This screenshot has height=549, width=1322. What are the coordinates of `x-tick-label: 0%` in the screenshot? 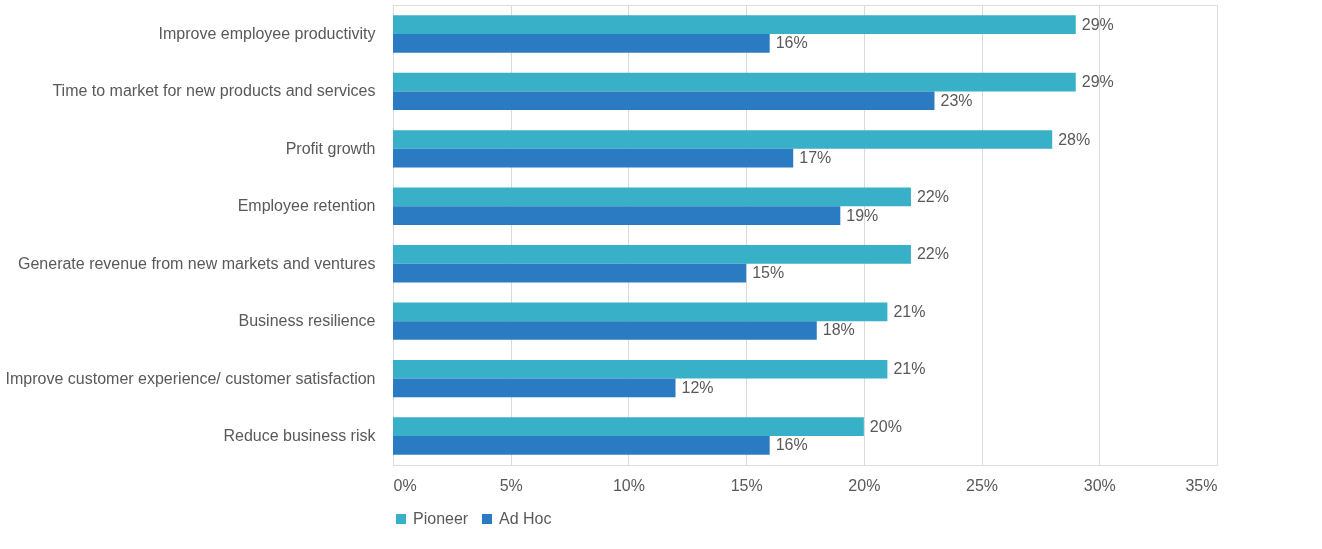 It's located at (405, 485).